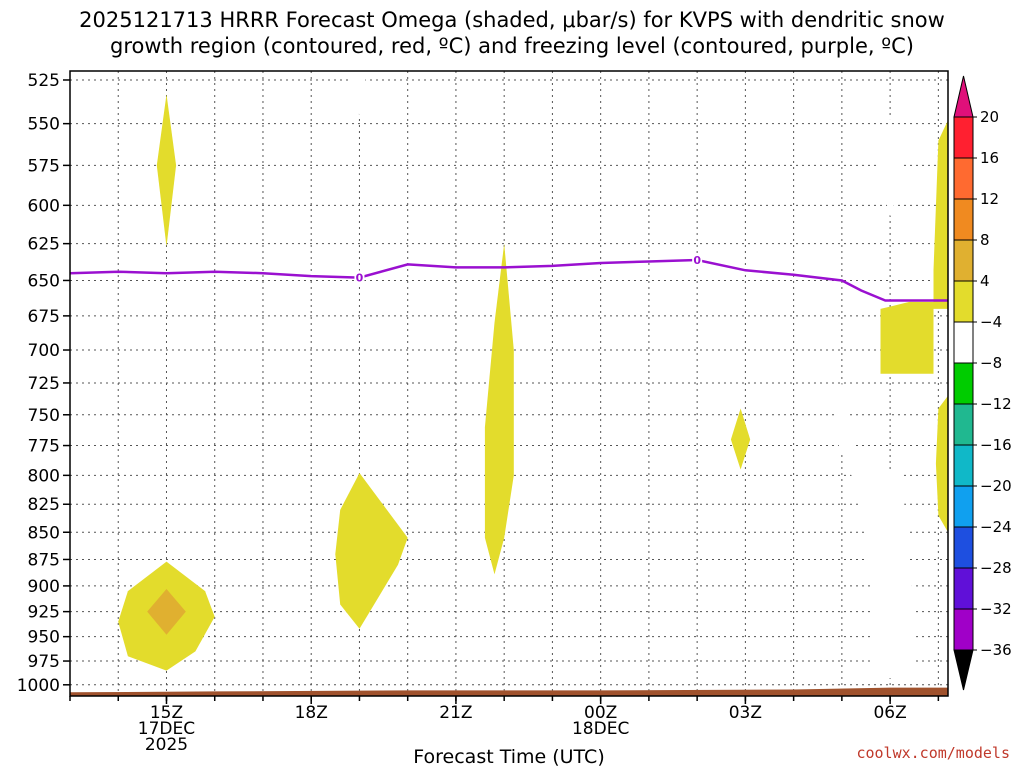 Image resolution: width=1024 pixels, height=768 pixels. I want to click on omega-region-green-19z-top, so click(358, 94).